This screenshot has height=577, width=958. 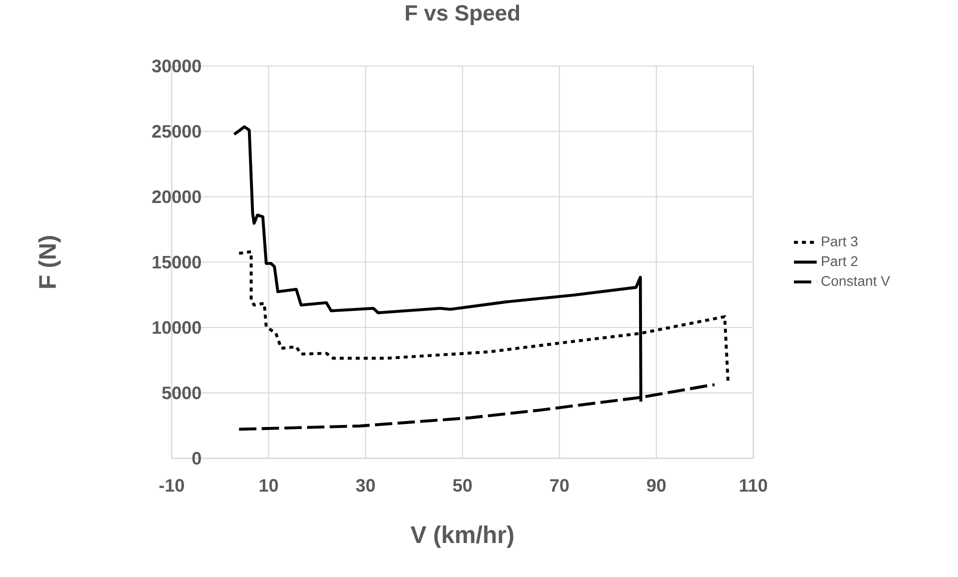 I want to click on x-tick-label: 10, so click(x=269, y=485).